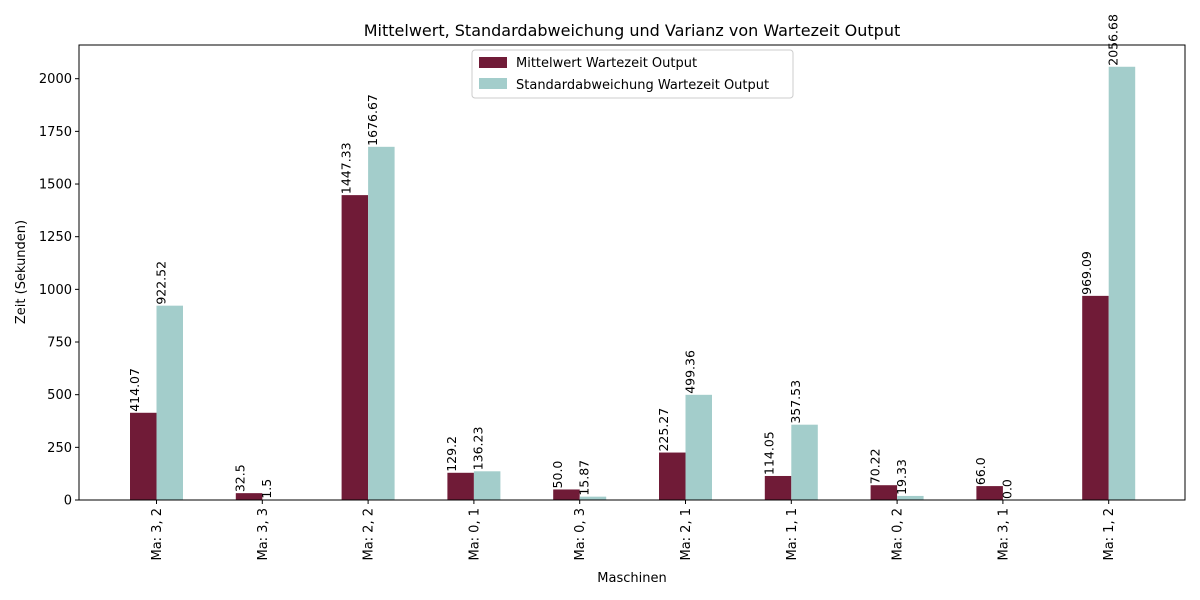  What do you see at coordinates (493, 83) in the screenshot?
I see `legend-swatch-standardabweichung` at bounding box center [493, 83].